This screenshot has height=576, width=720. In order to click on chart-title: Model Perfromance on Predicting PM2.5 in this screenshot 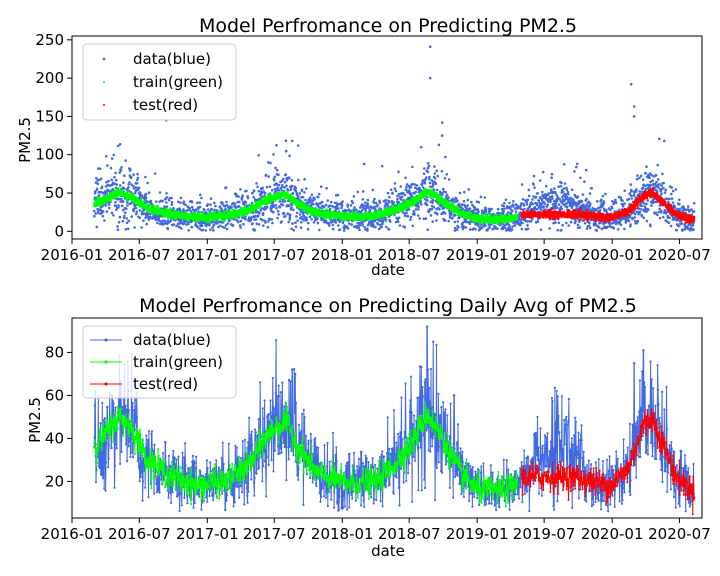, I will do `click(388, 26)`.